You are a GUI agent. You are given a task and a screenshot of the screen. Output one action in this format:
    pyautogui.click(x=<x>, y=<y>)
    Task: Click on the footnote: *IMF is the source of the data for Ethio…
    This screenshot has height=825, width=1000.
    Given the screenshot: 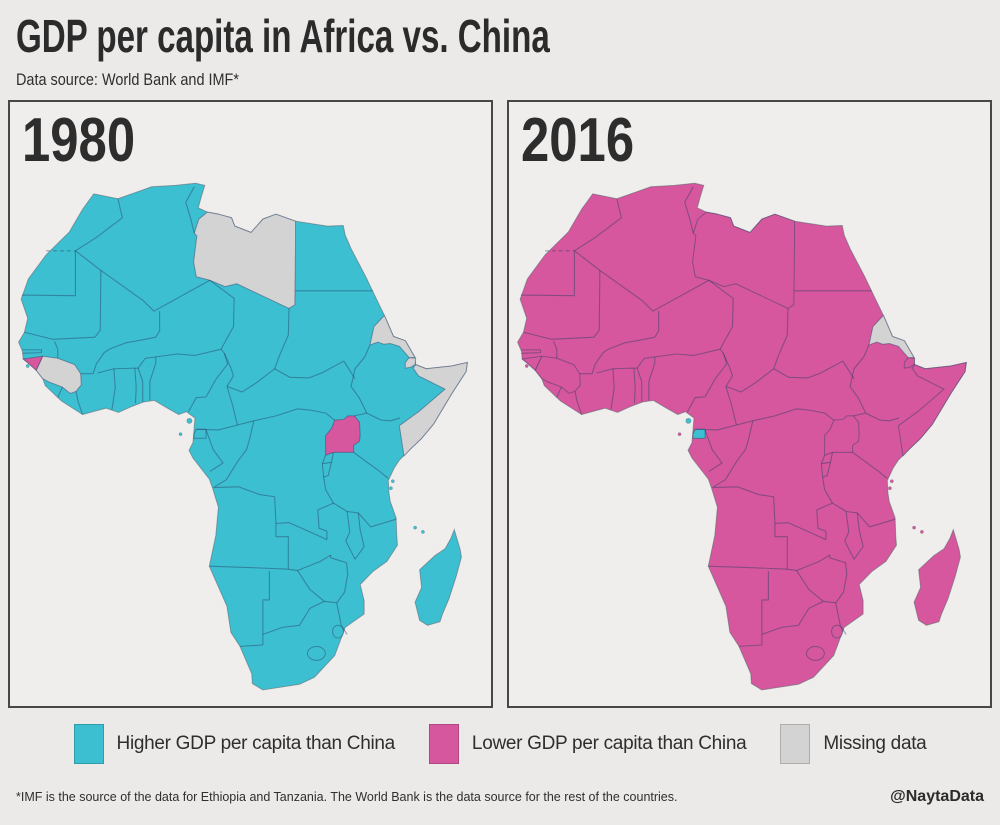 What is the action you would take?
    pyautogui.click(x=347, y=797)
    